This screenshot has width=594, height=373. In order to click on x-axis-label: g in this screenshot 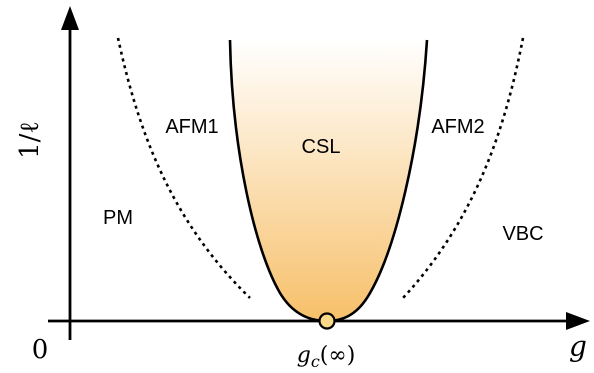, I will do `click(578, 346)`.